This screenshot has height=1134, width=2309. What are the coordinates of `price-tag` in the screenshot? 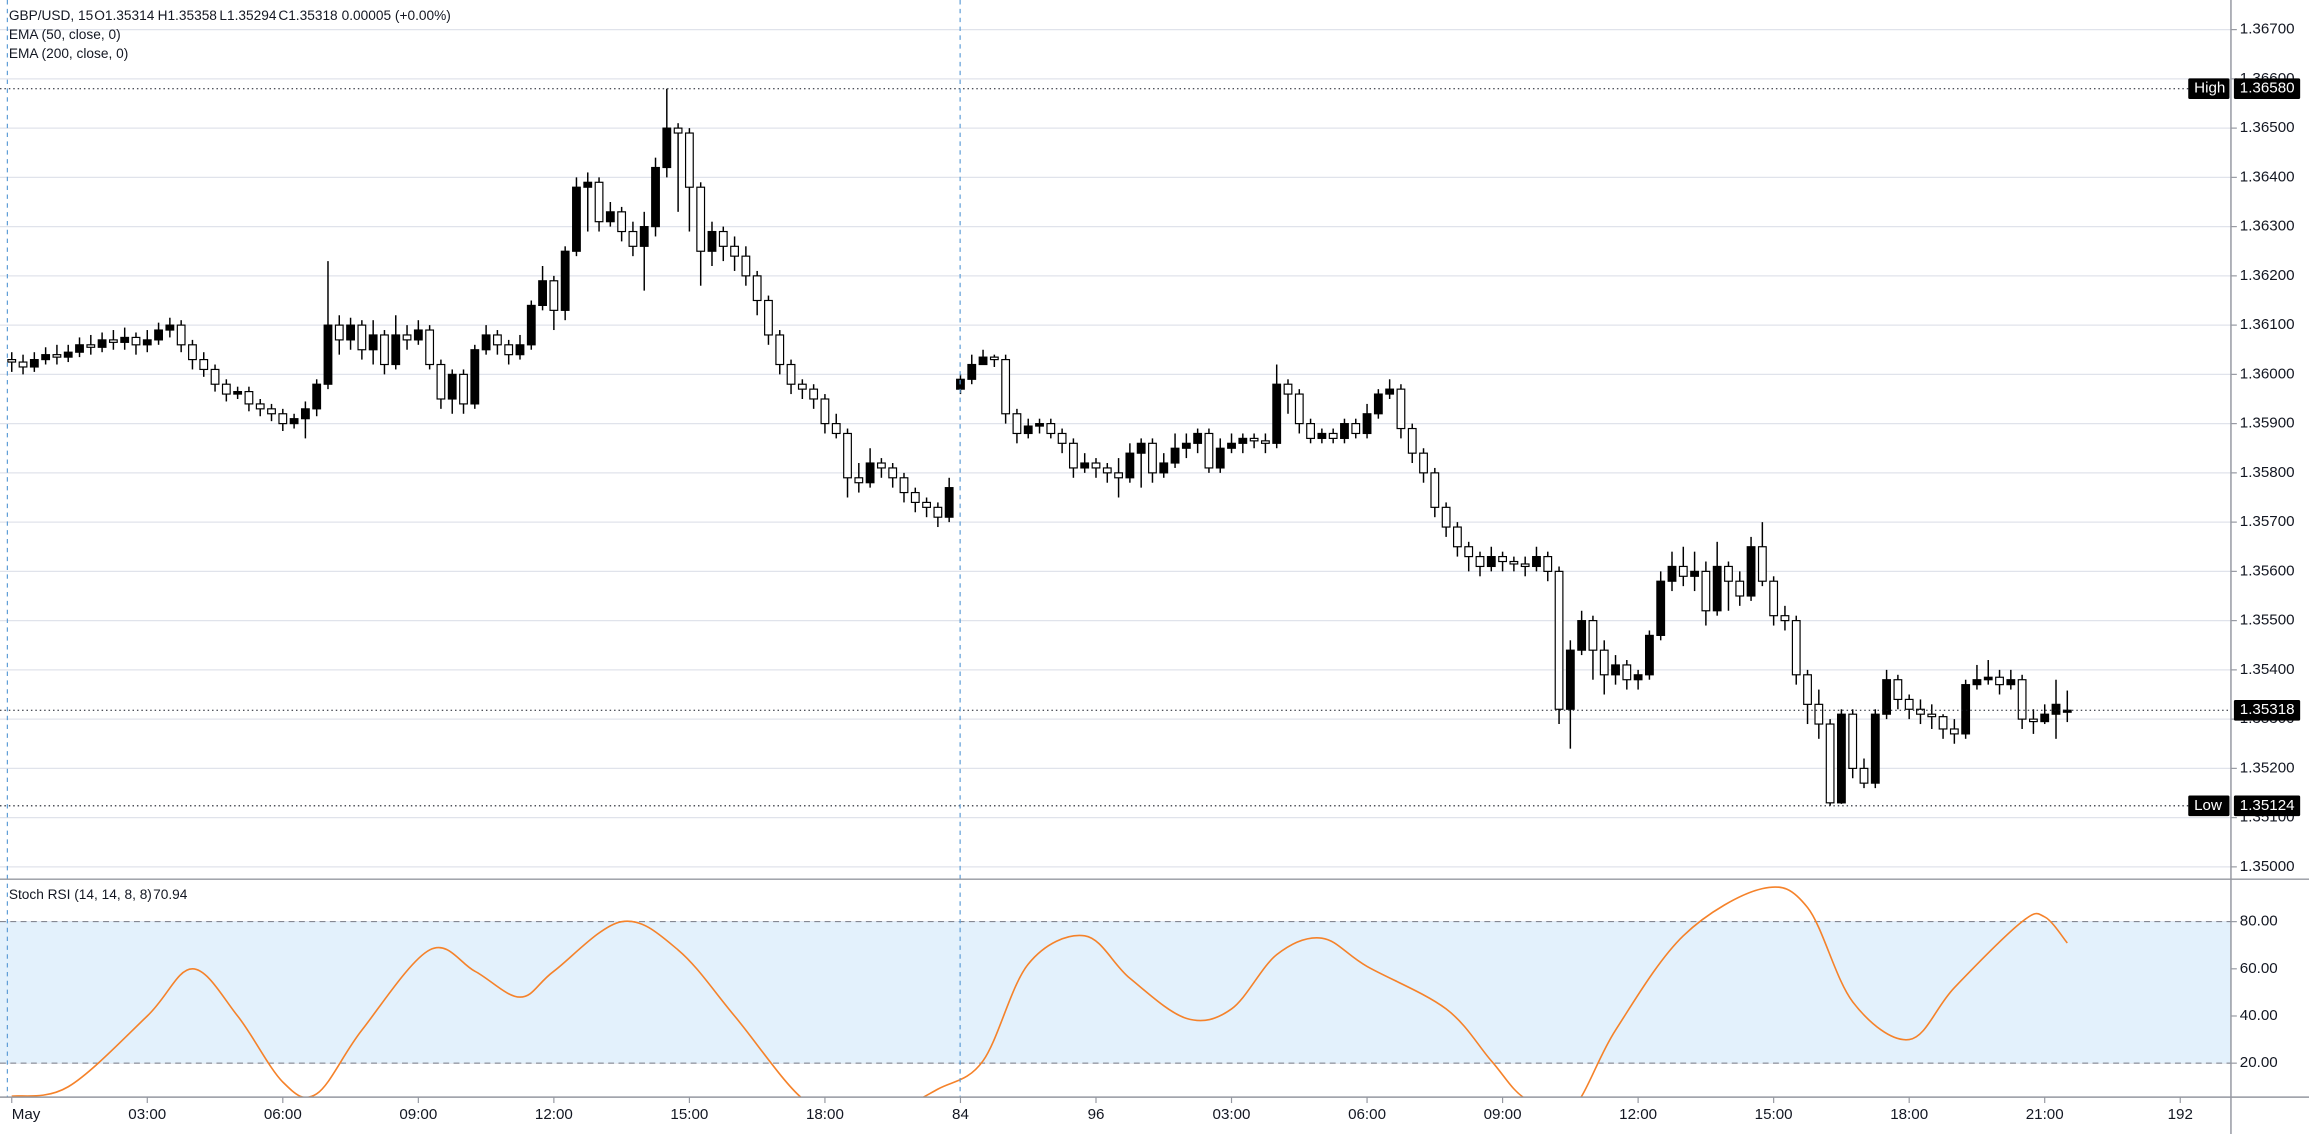 It's located at (2267, 806).